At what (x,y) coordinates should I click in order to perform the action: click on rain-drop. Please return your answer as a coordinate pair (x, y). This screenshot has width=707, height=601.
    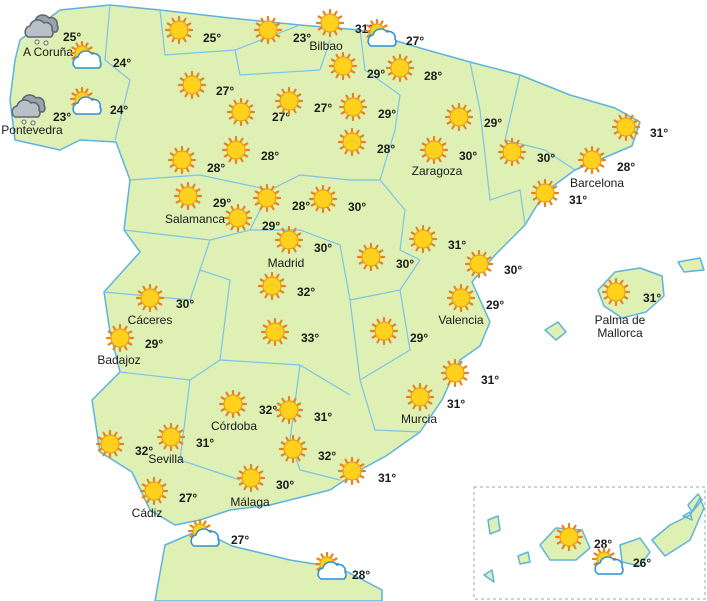
    Looking at the image, I should click on (24, 122).